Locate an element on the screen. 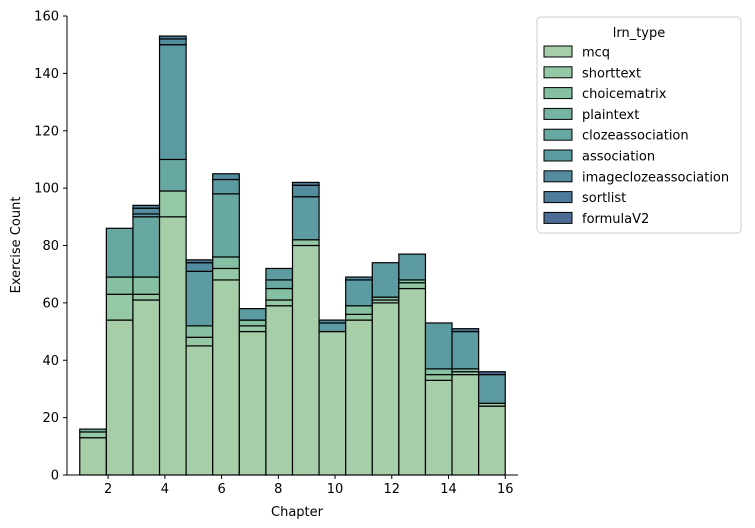  y-tick-label-100: 100 is located at coordinates (46, 189).